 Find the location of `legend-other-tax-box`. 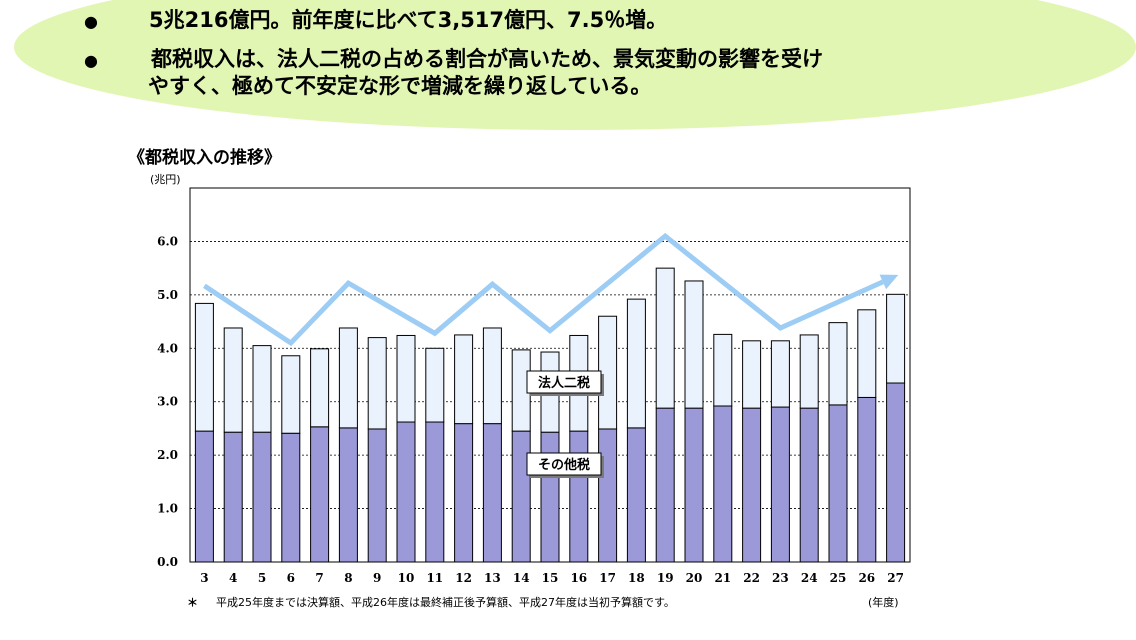

legend-other-tax-box is located at coordinates (564, 464).